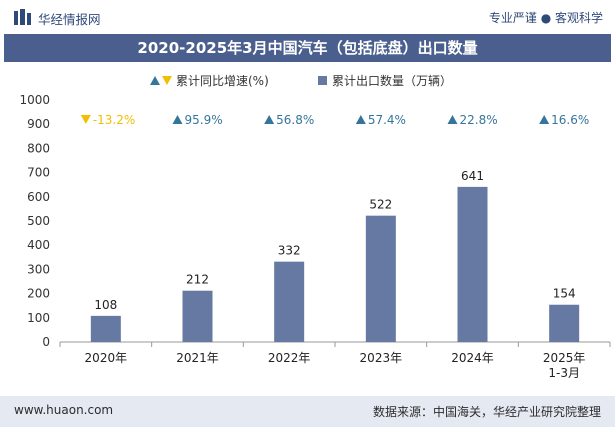 This screenshot has width=615, height=427. Describe the element at coordinates (381, 358) in the screenshot. I see `x-tick-label: 2023年` at that location.